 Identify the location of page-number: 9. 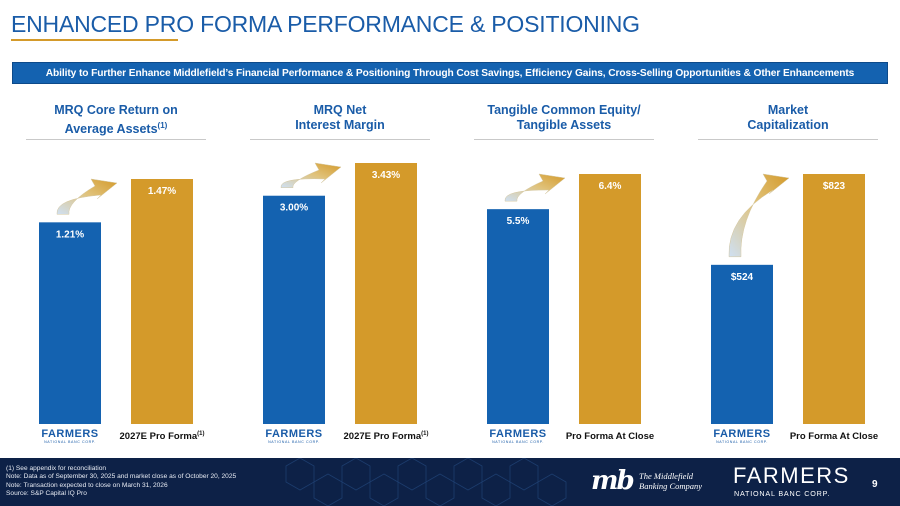
(875, 484).